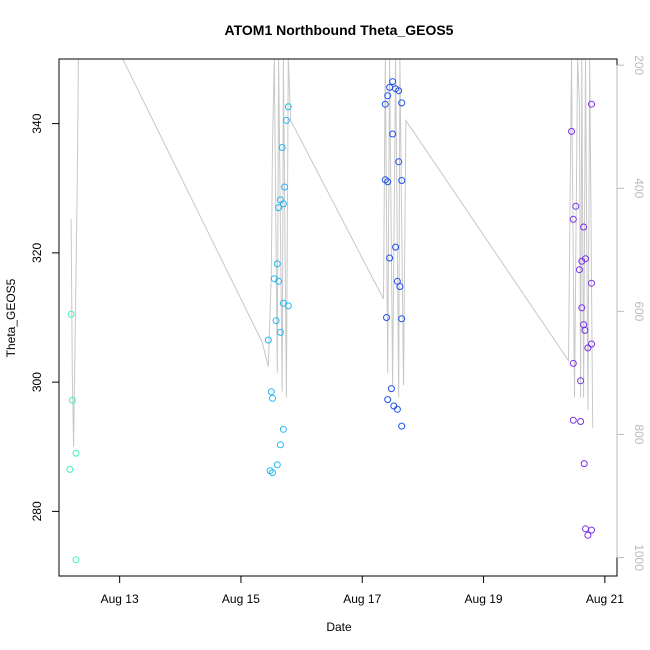 This screenshot has width=650, height=650. I want to click on y2-tick-label: 1000, so click(639, 557).